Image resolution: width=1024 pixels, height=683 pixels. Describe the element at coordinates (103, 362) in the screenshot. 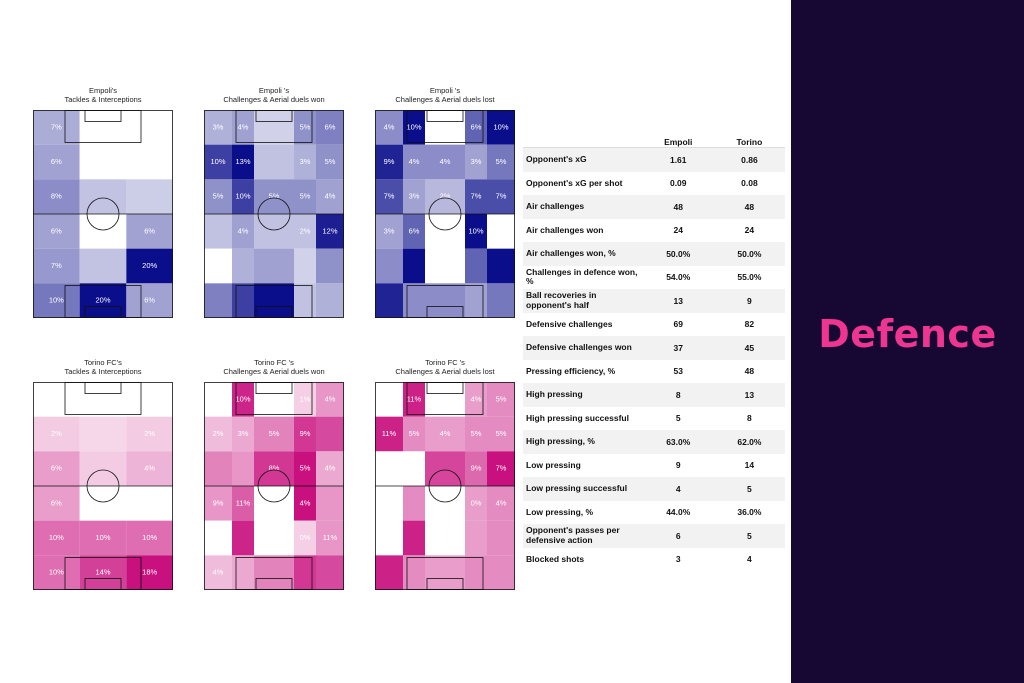

I see `pitch-title-line1: Torino FC's` at that location.